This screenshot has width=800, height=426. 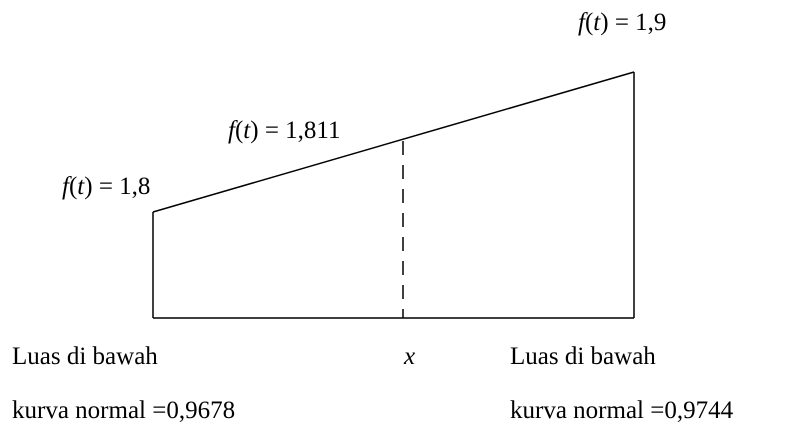 I want to click on label-f-right: f(t) = 1,9, so click(x=622, y=22).